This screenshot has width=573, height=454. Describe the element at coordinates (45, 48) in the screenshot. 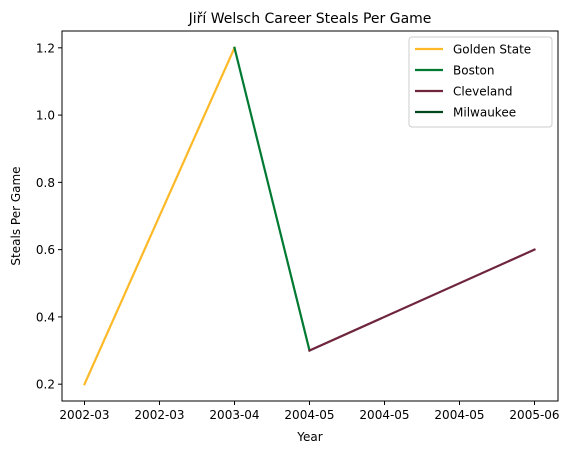

I see `y-tick-label: 1.2` at that location.